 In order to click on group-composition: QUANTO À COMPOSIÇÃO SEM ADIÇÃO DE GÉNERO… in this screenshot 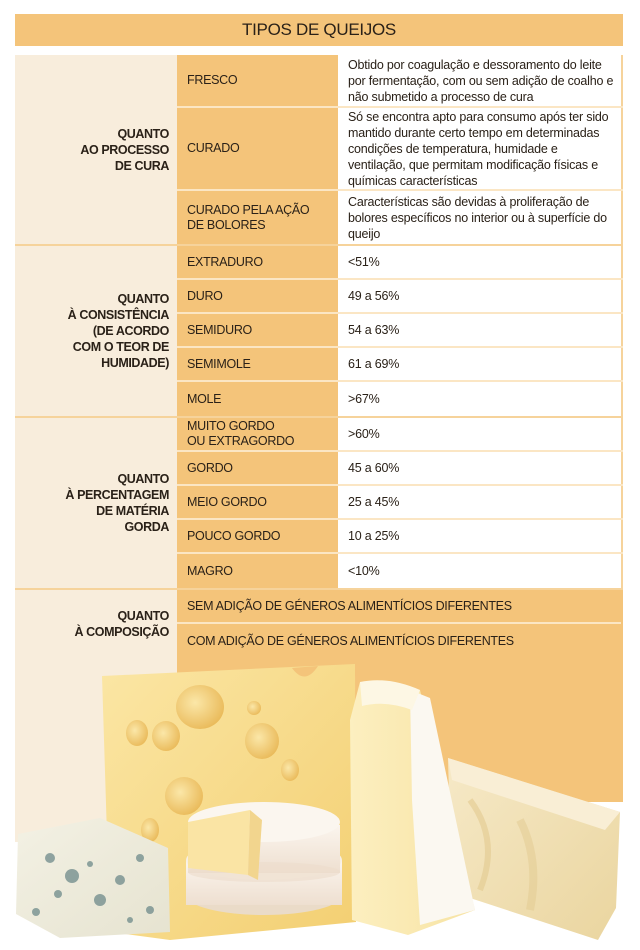, I will do `click(319, 624)`.